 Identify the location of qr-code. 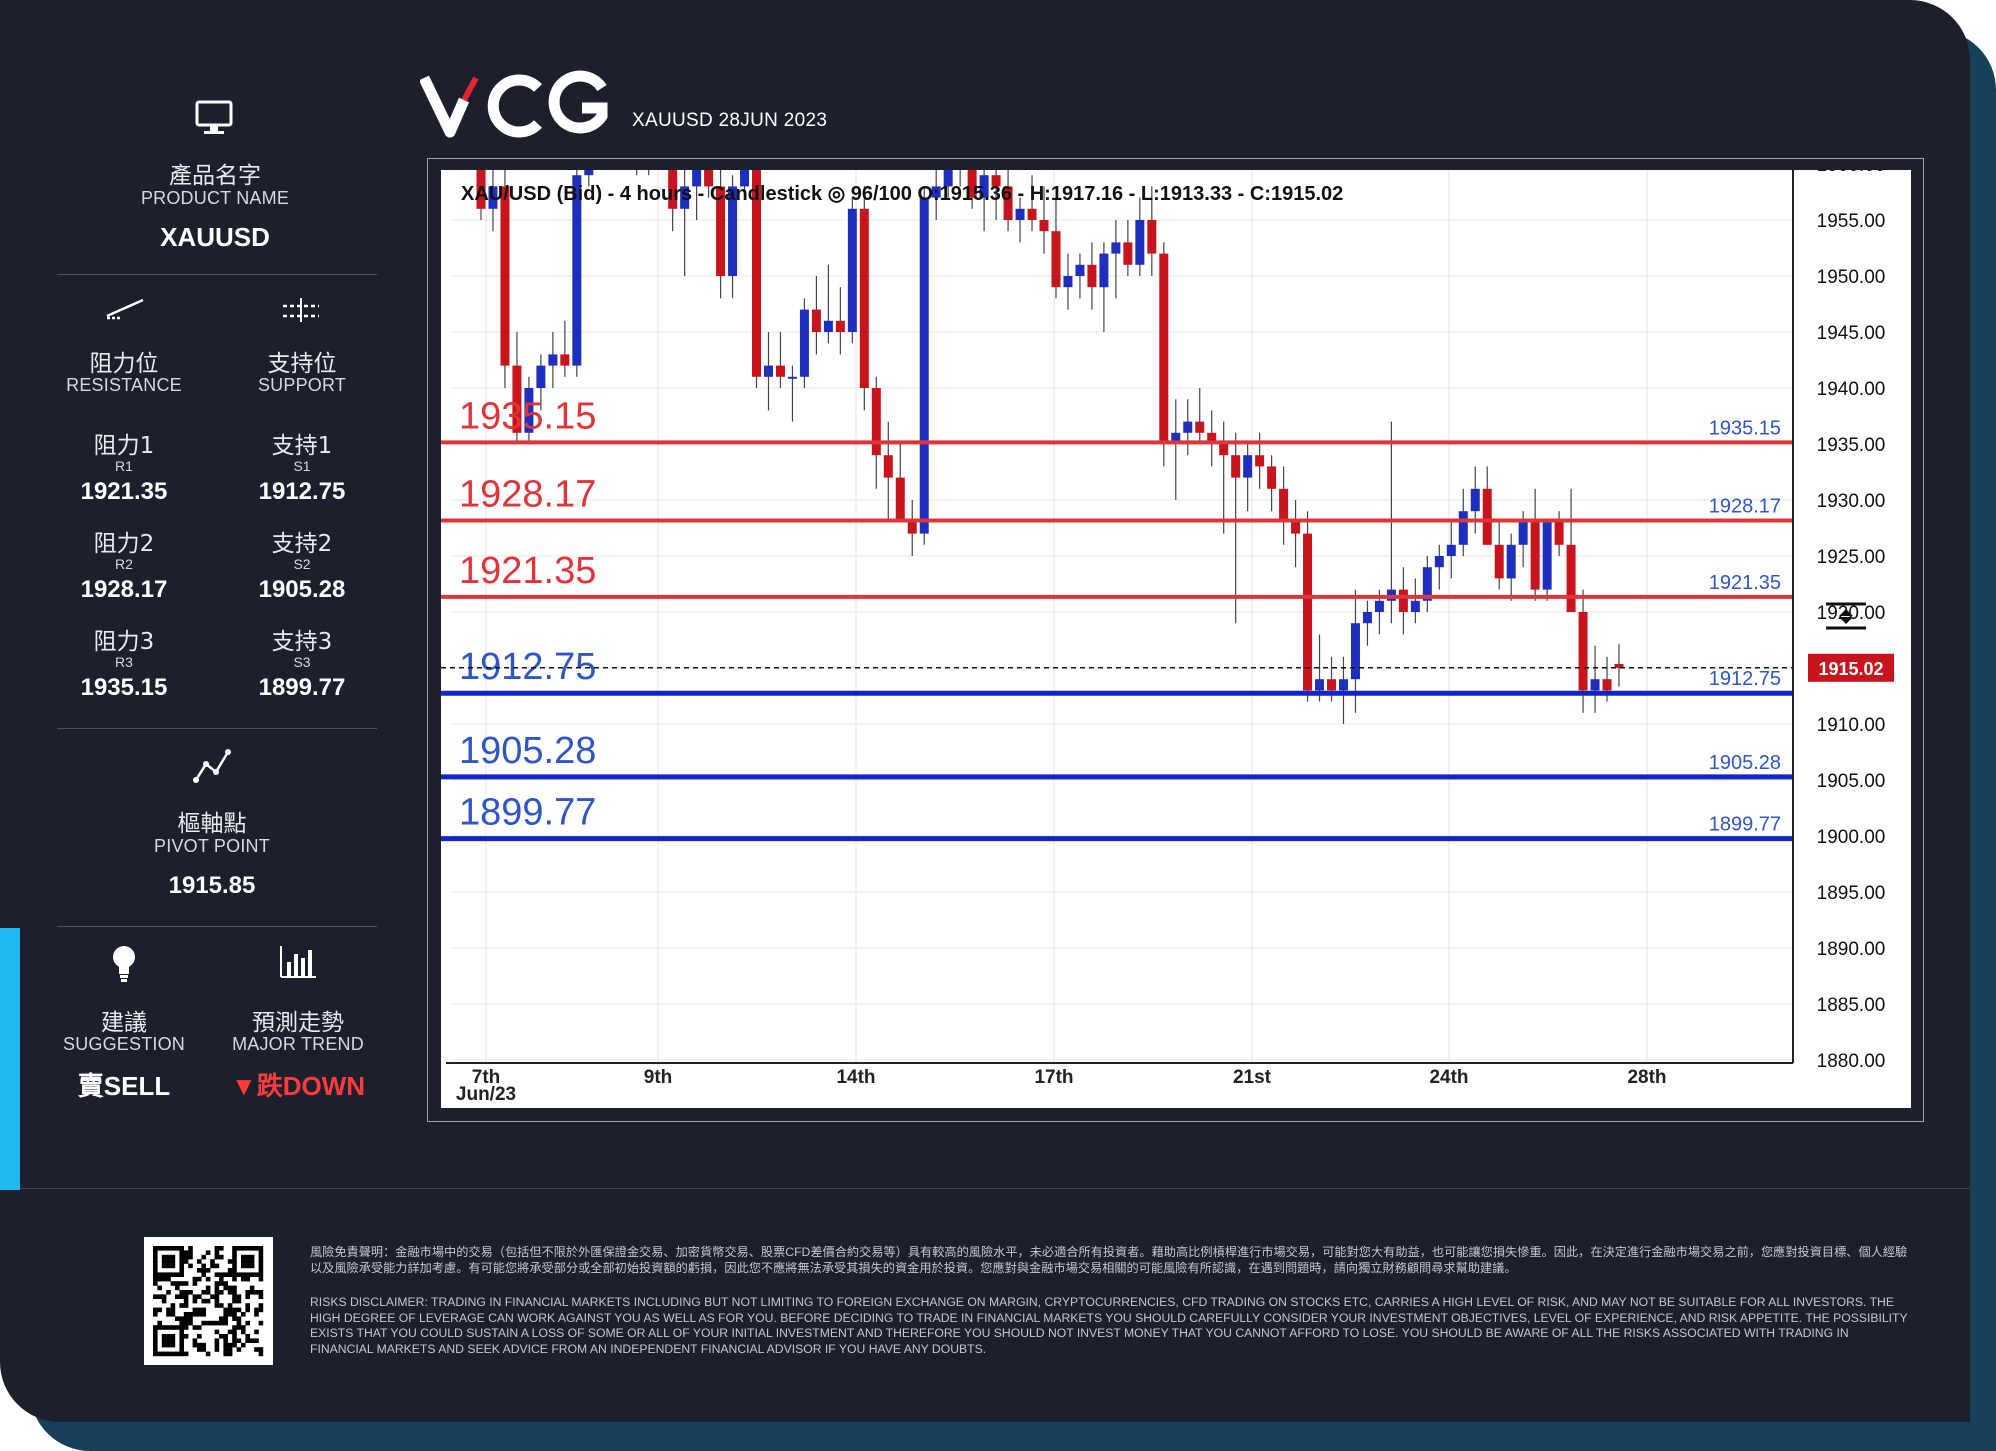
(208, 1301).